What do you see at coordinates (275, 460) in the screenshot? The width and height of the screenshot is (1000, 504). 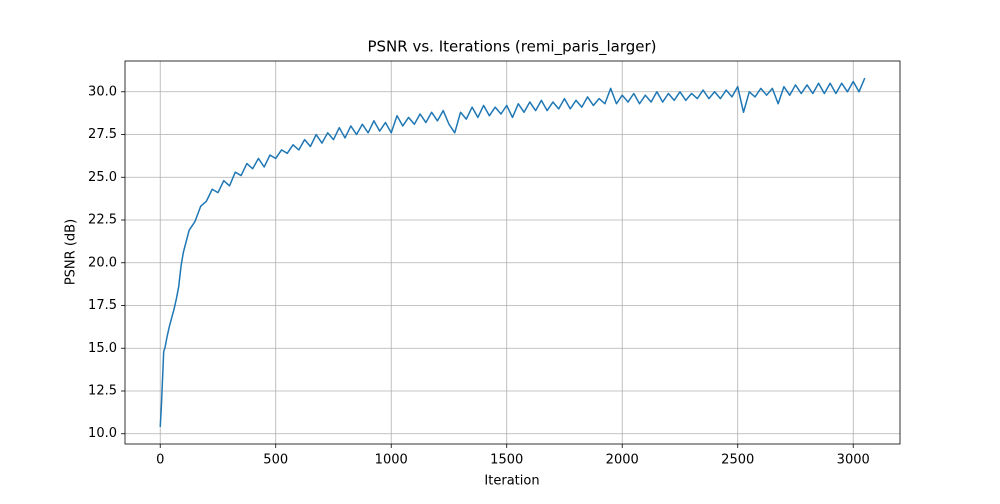 I see `x-tick-label: 500` at bounding box center [275, 460].